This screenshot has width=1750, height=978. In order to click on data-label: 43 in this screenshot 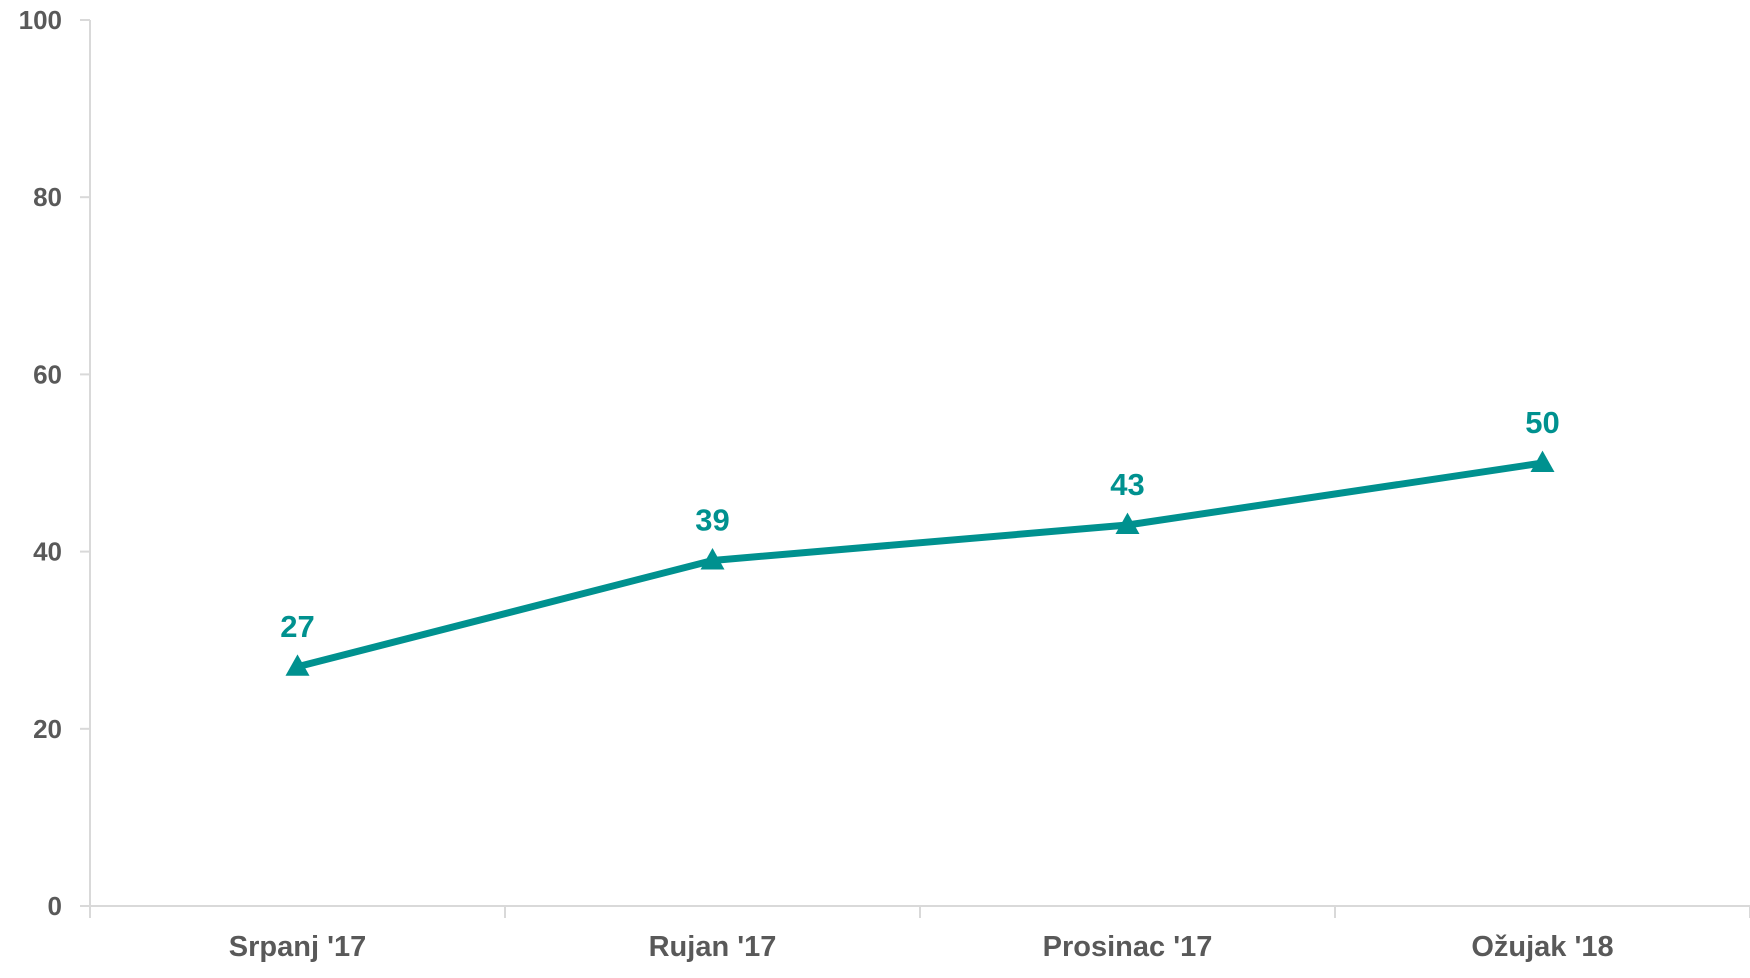, I will do `click(1127, 484)`.